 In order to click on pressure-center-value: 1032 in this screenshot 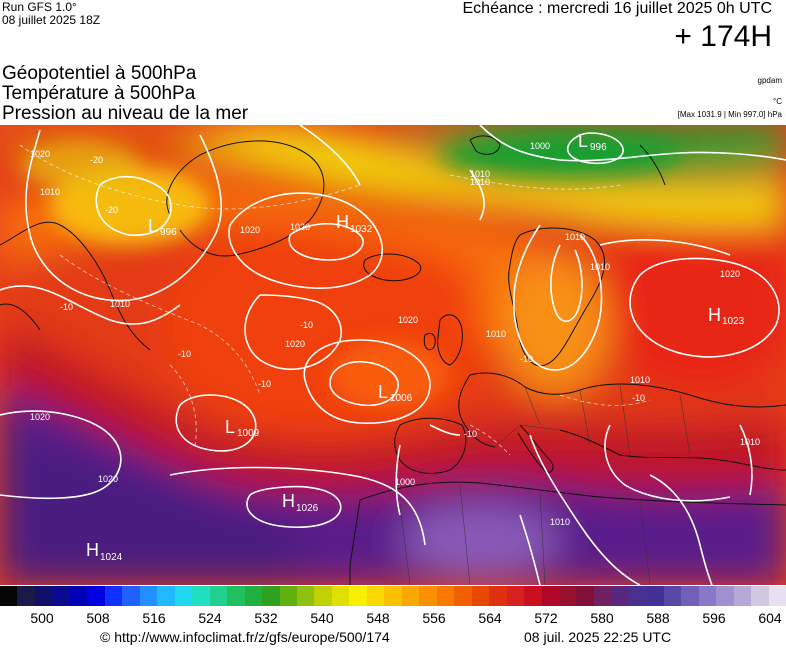, I will do `click(361, 229)`.